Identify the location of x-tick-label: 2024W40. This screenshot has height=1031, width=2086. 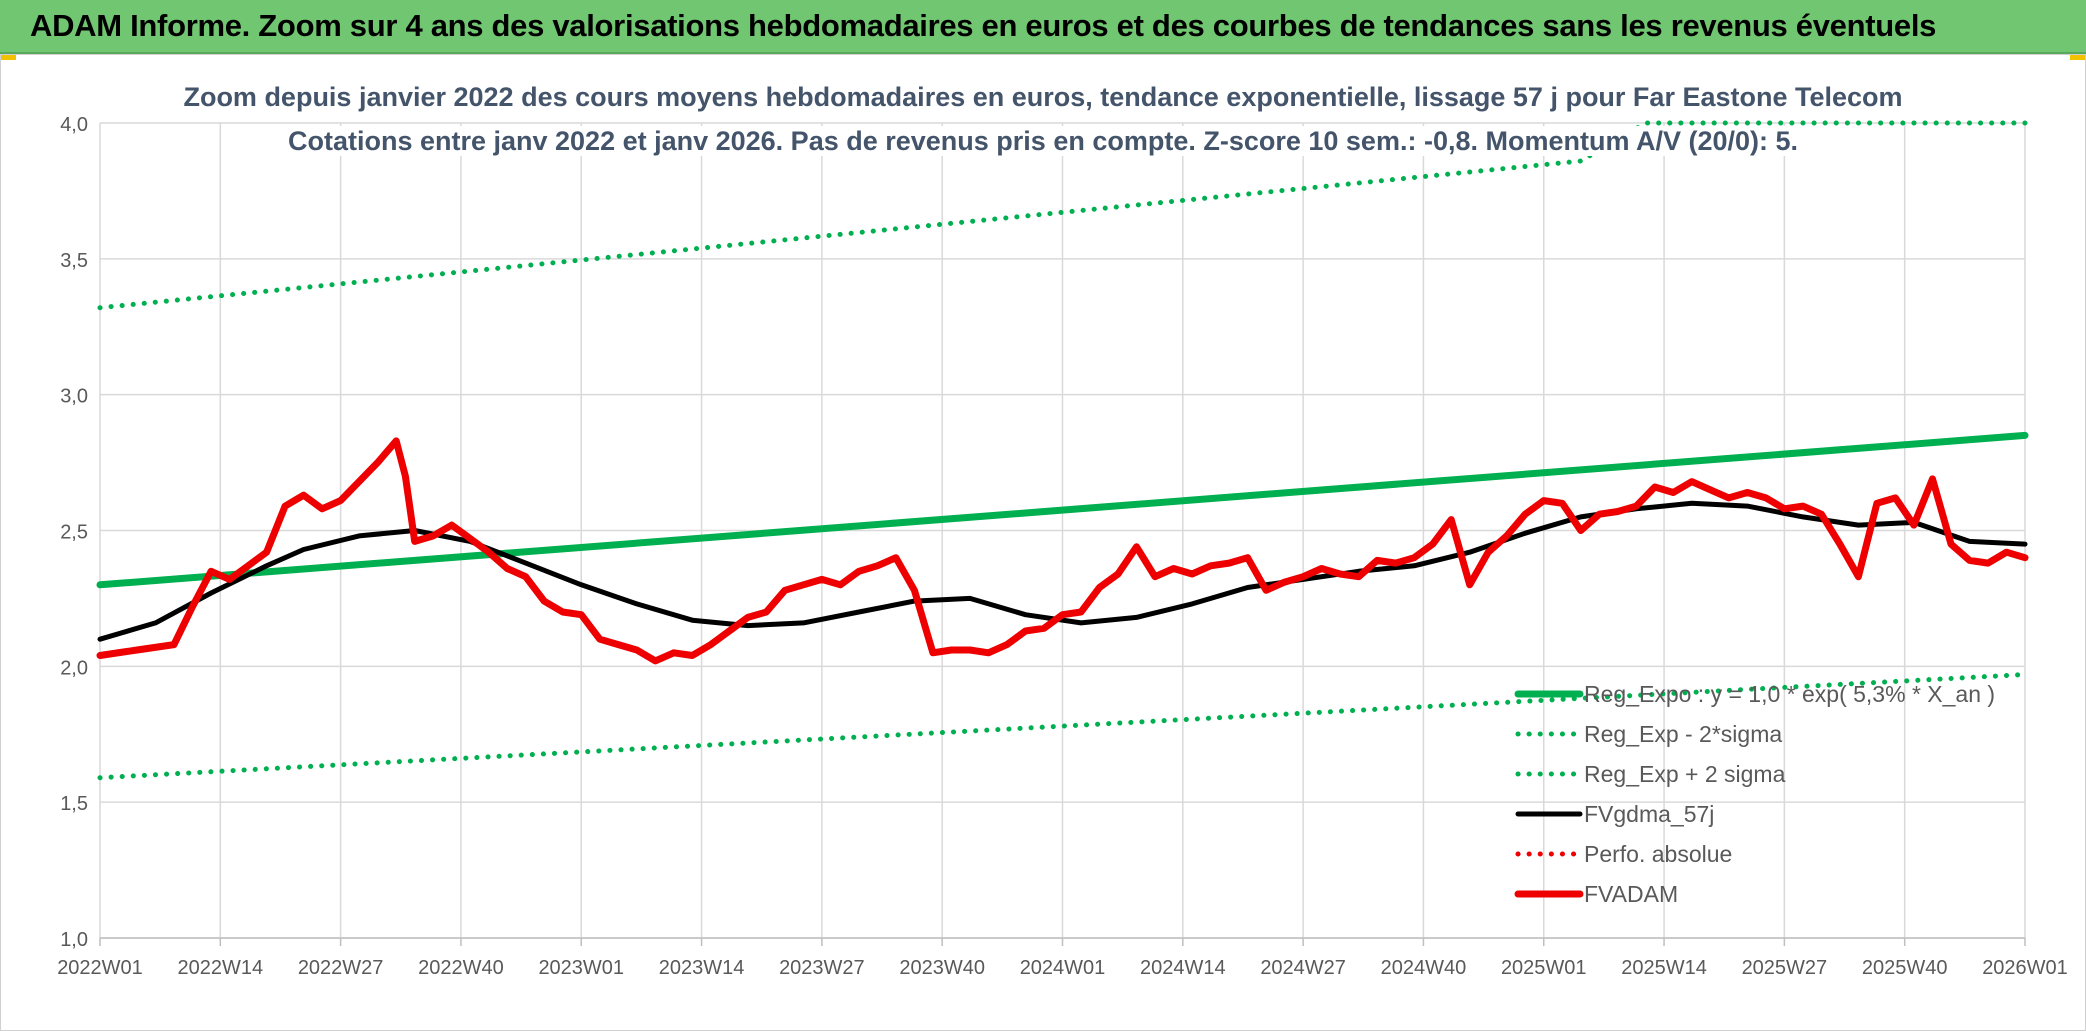
(1424, 968).